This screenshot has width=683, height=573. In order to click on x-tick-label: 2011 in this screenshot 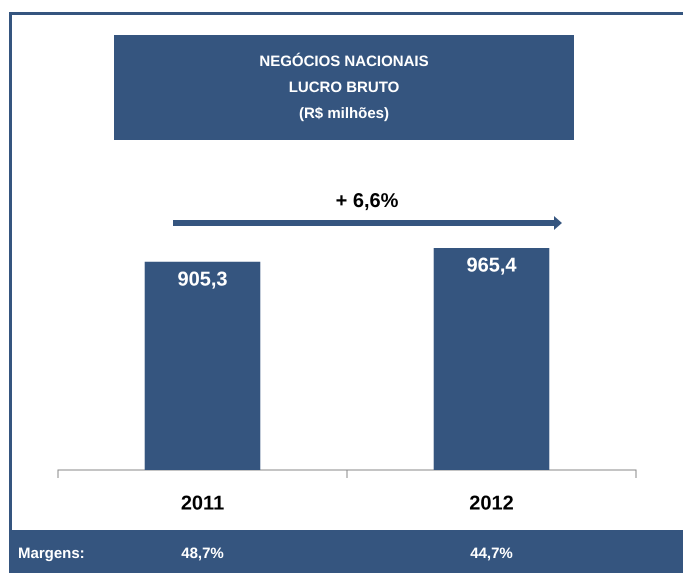, I will do `click(202, 503)`.